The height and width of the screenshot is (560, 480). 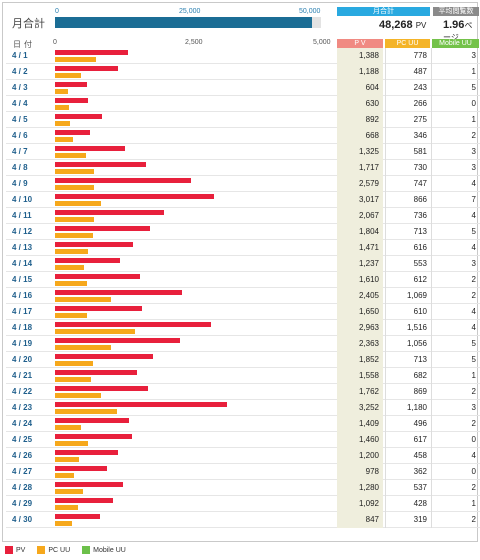 What do you see at coordinates (408, 312) in the screenshot?
I see `pc-uu-value: 610` at bounding box center [408, 312].